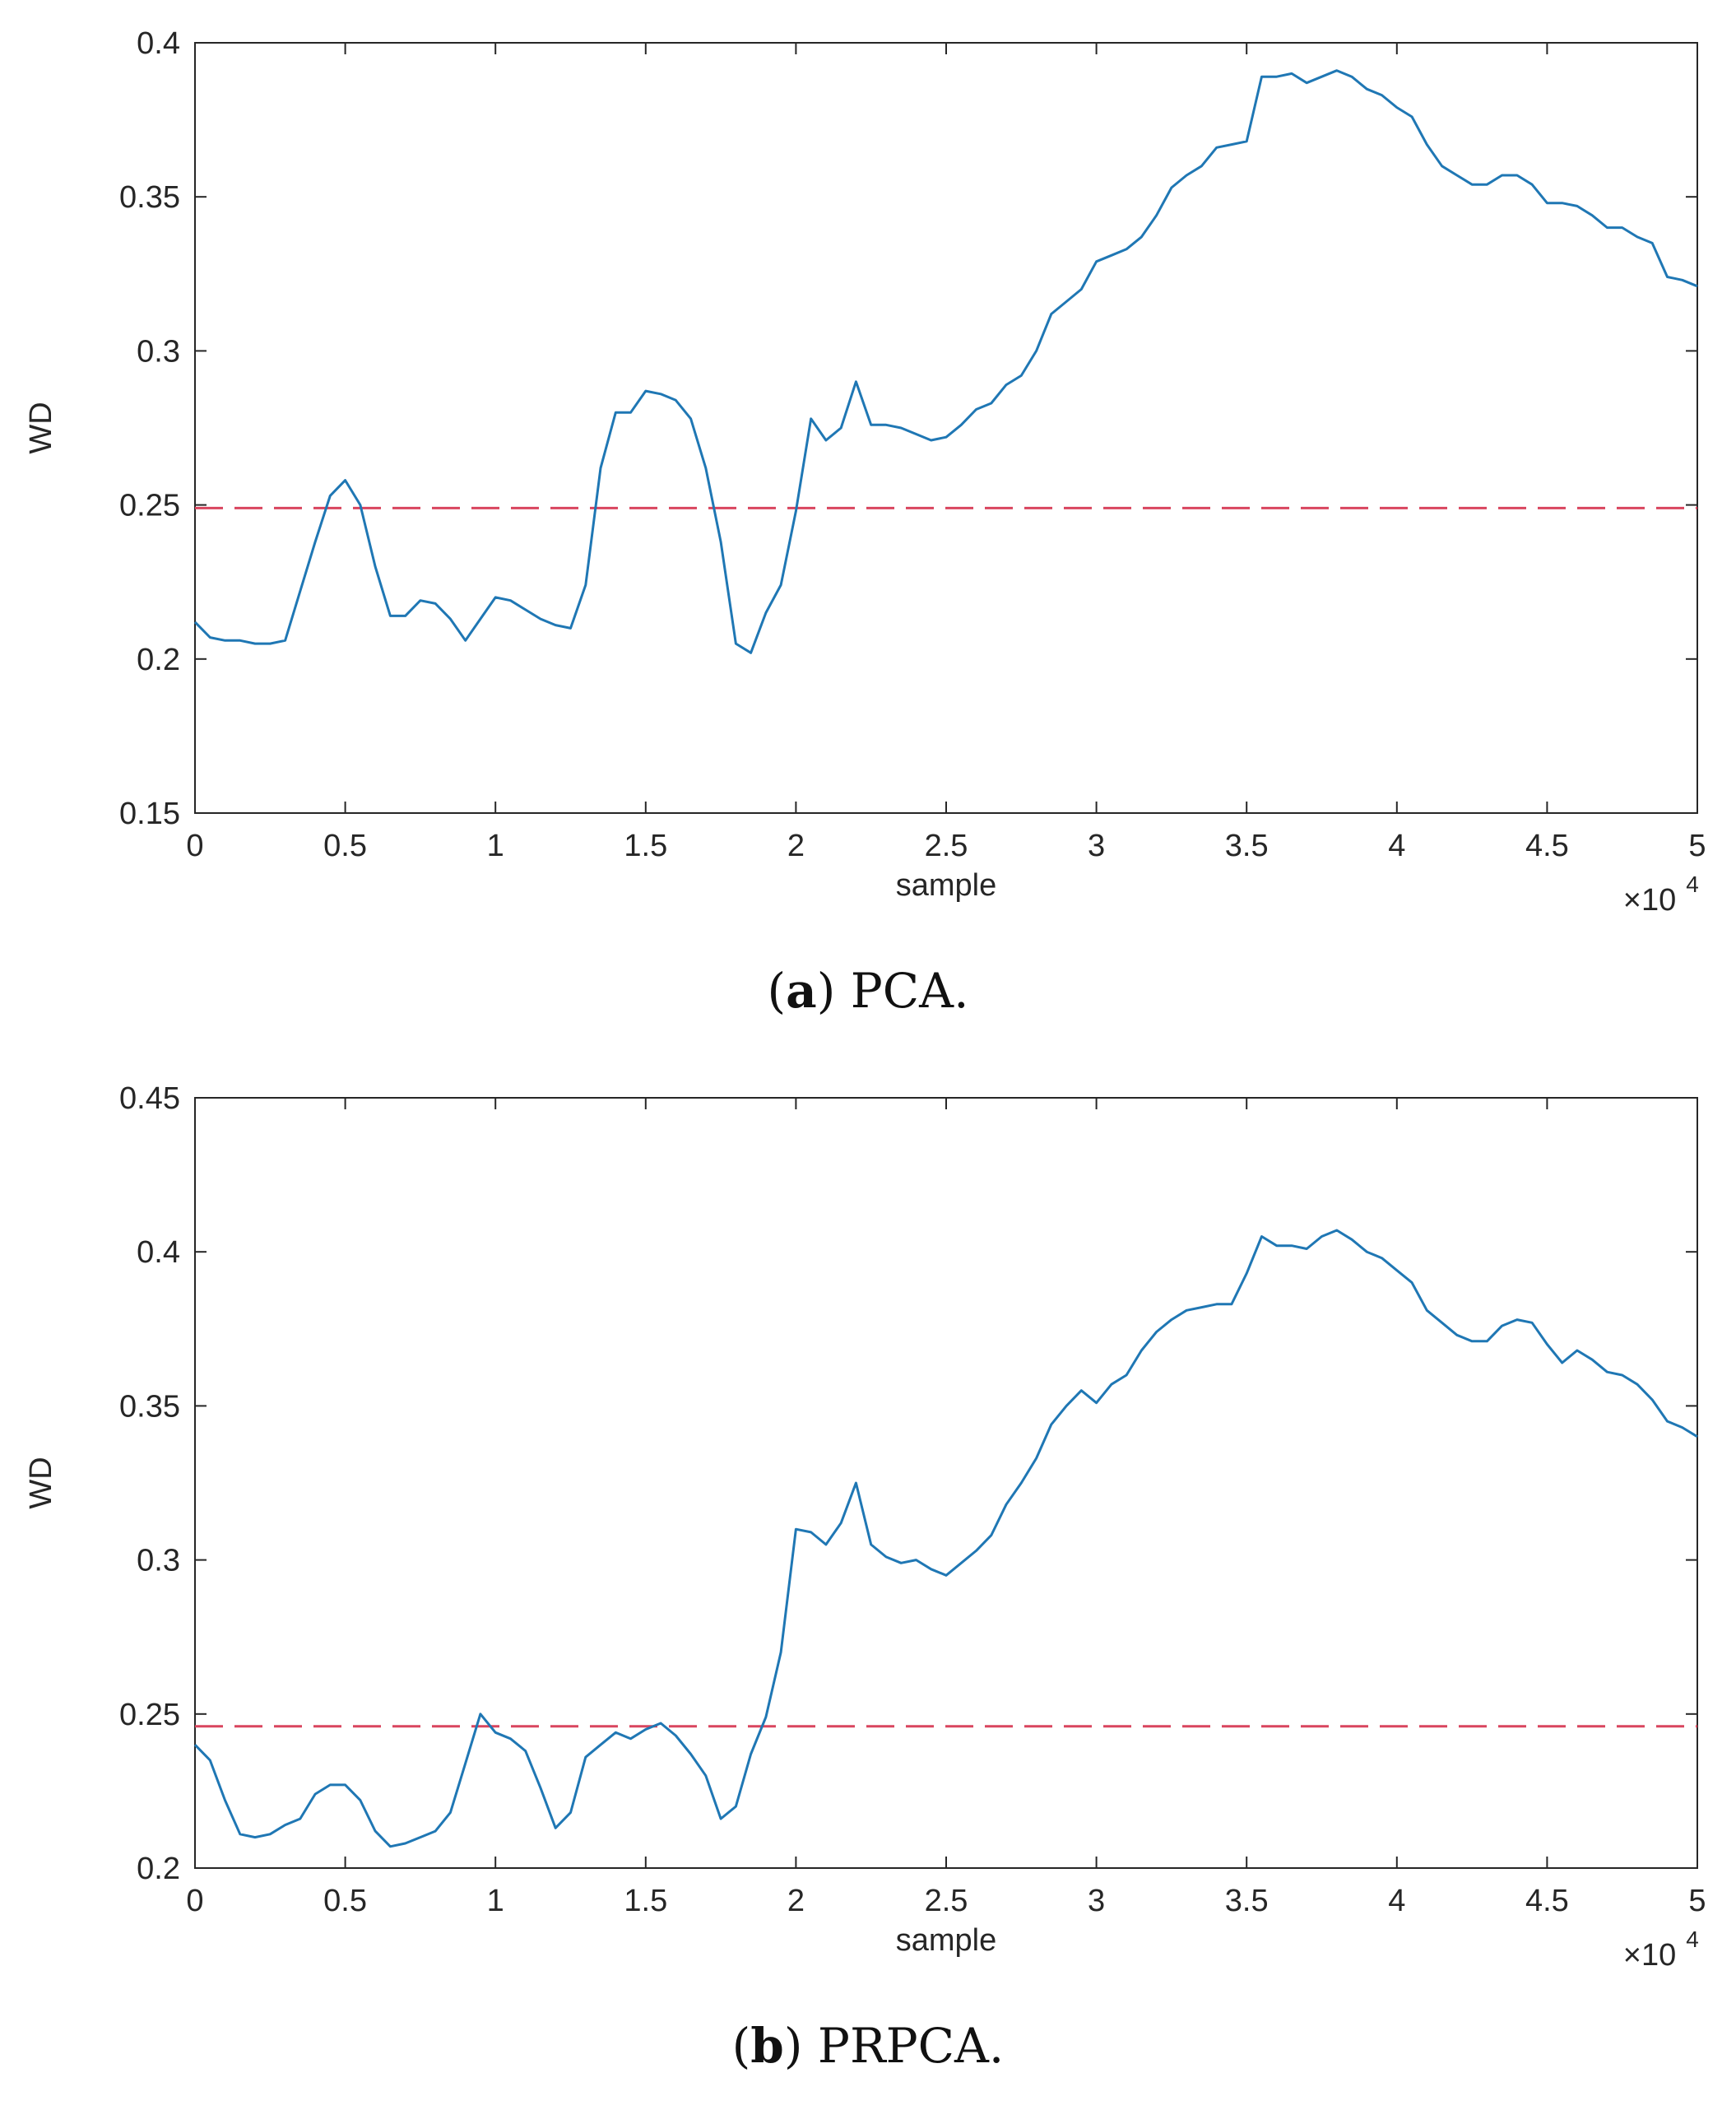 Image resolution: width=1736 pixels, height=2110 pixels. What do you see at coordinates (1692, 1939) in the screenshot?
I see `chart-b-x-multiplier-exp: 4` at bounding box center [1692, 1939].